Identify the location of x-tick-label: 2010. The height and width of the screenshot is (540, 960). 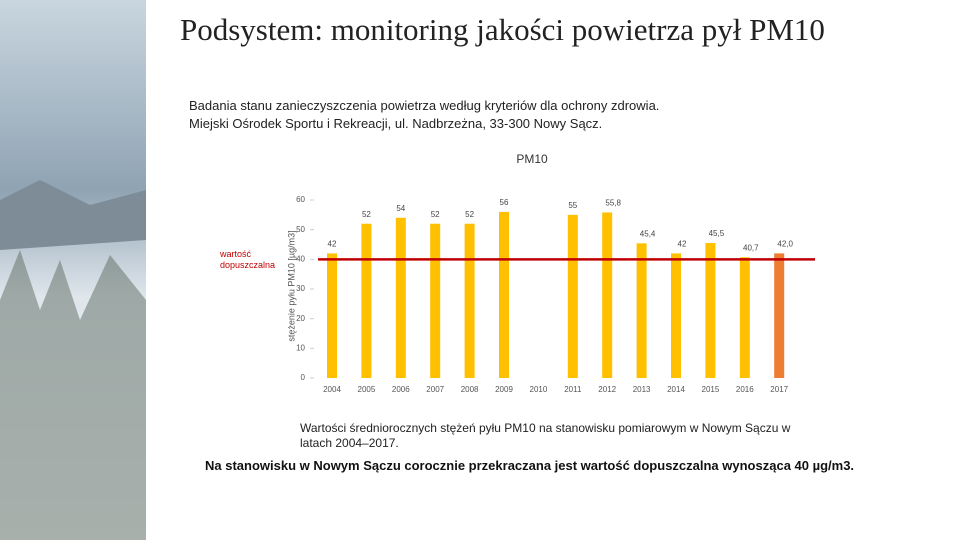
(539, 389).